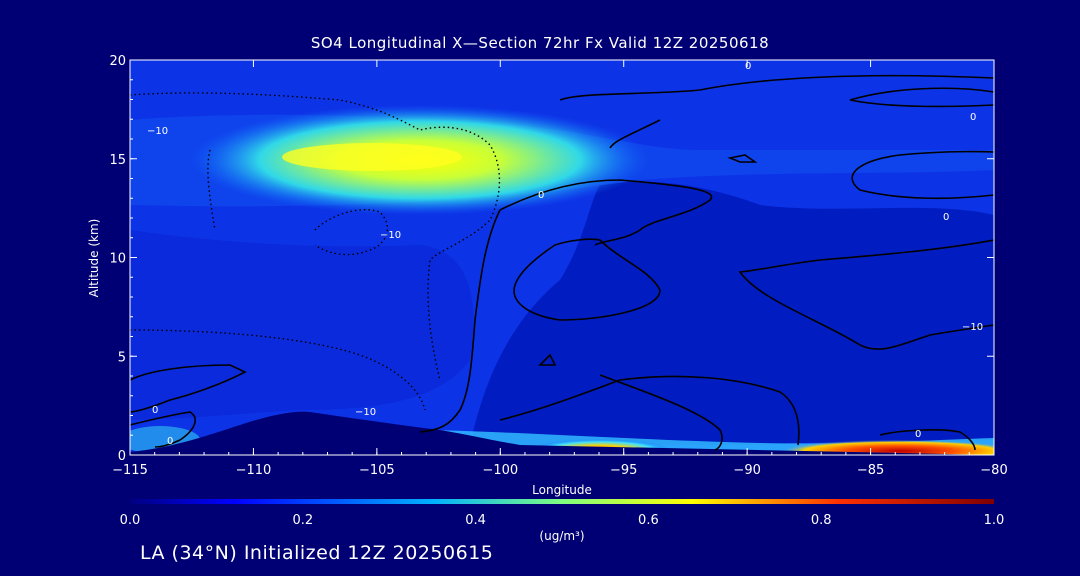  I want to click on x-tick-label: −110, so click(254, 470).